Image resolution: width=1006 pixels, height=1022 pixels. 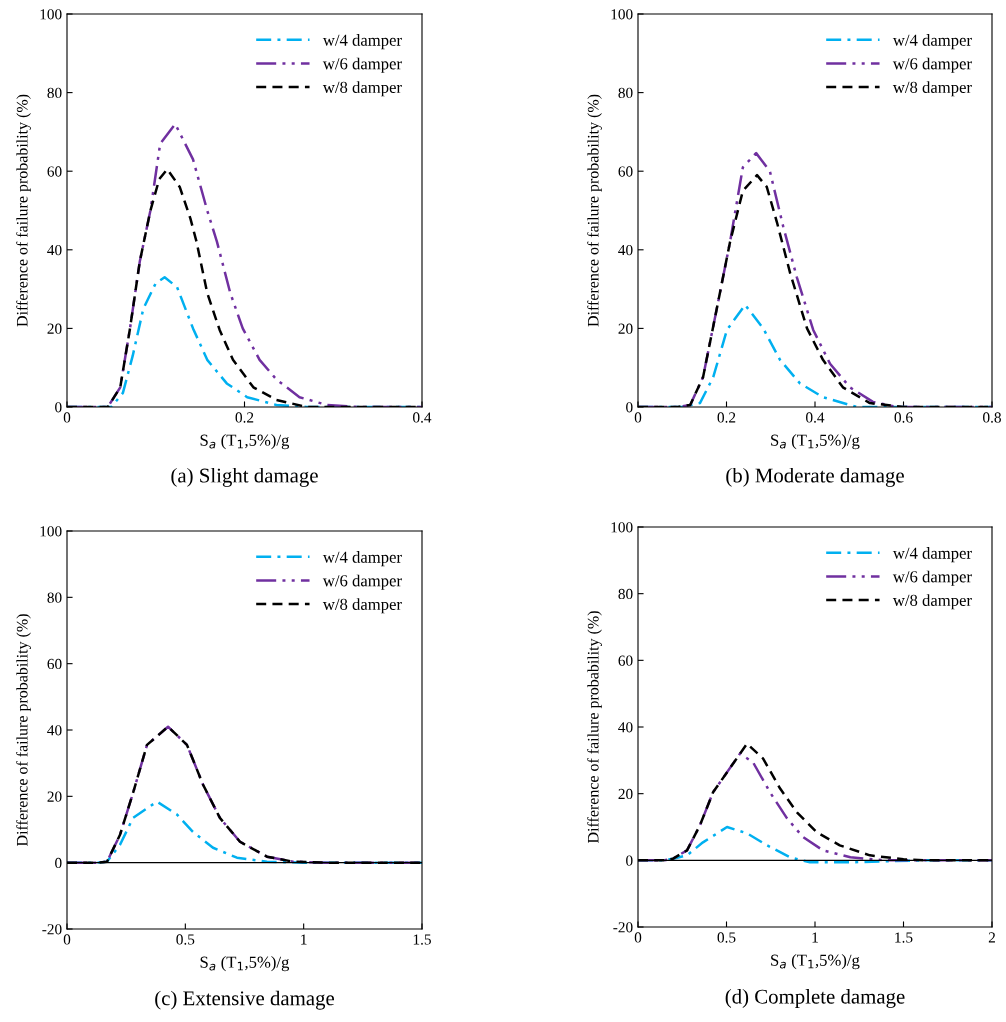 I want to click on text: (c) Extensive damage, so click(x=245, y=1000).